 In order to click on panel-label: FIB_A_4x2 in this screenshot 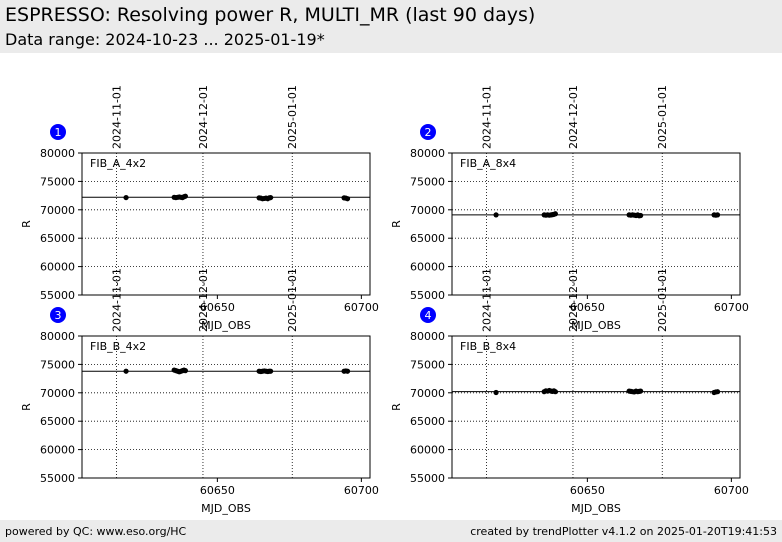, I will do `click(118, 163)`.